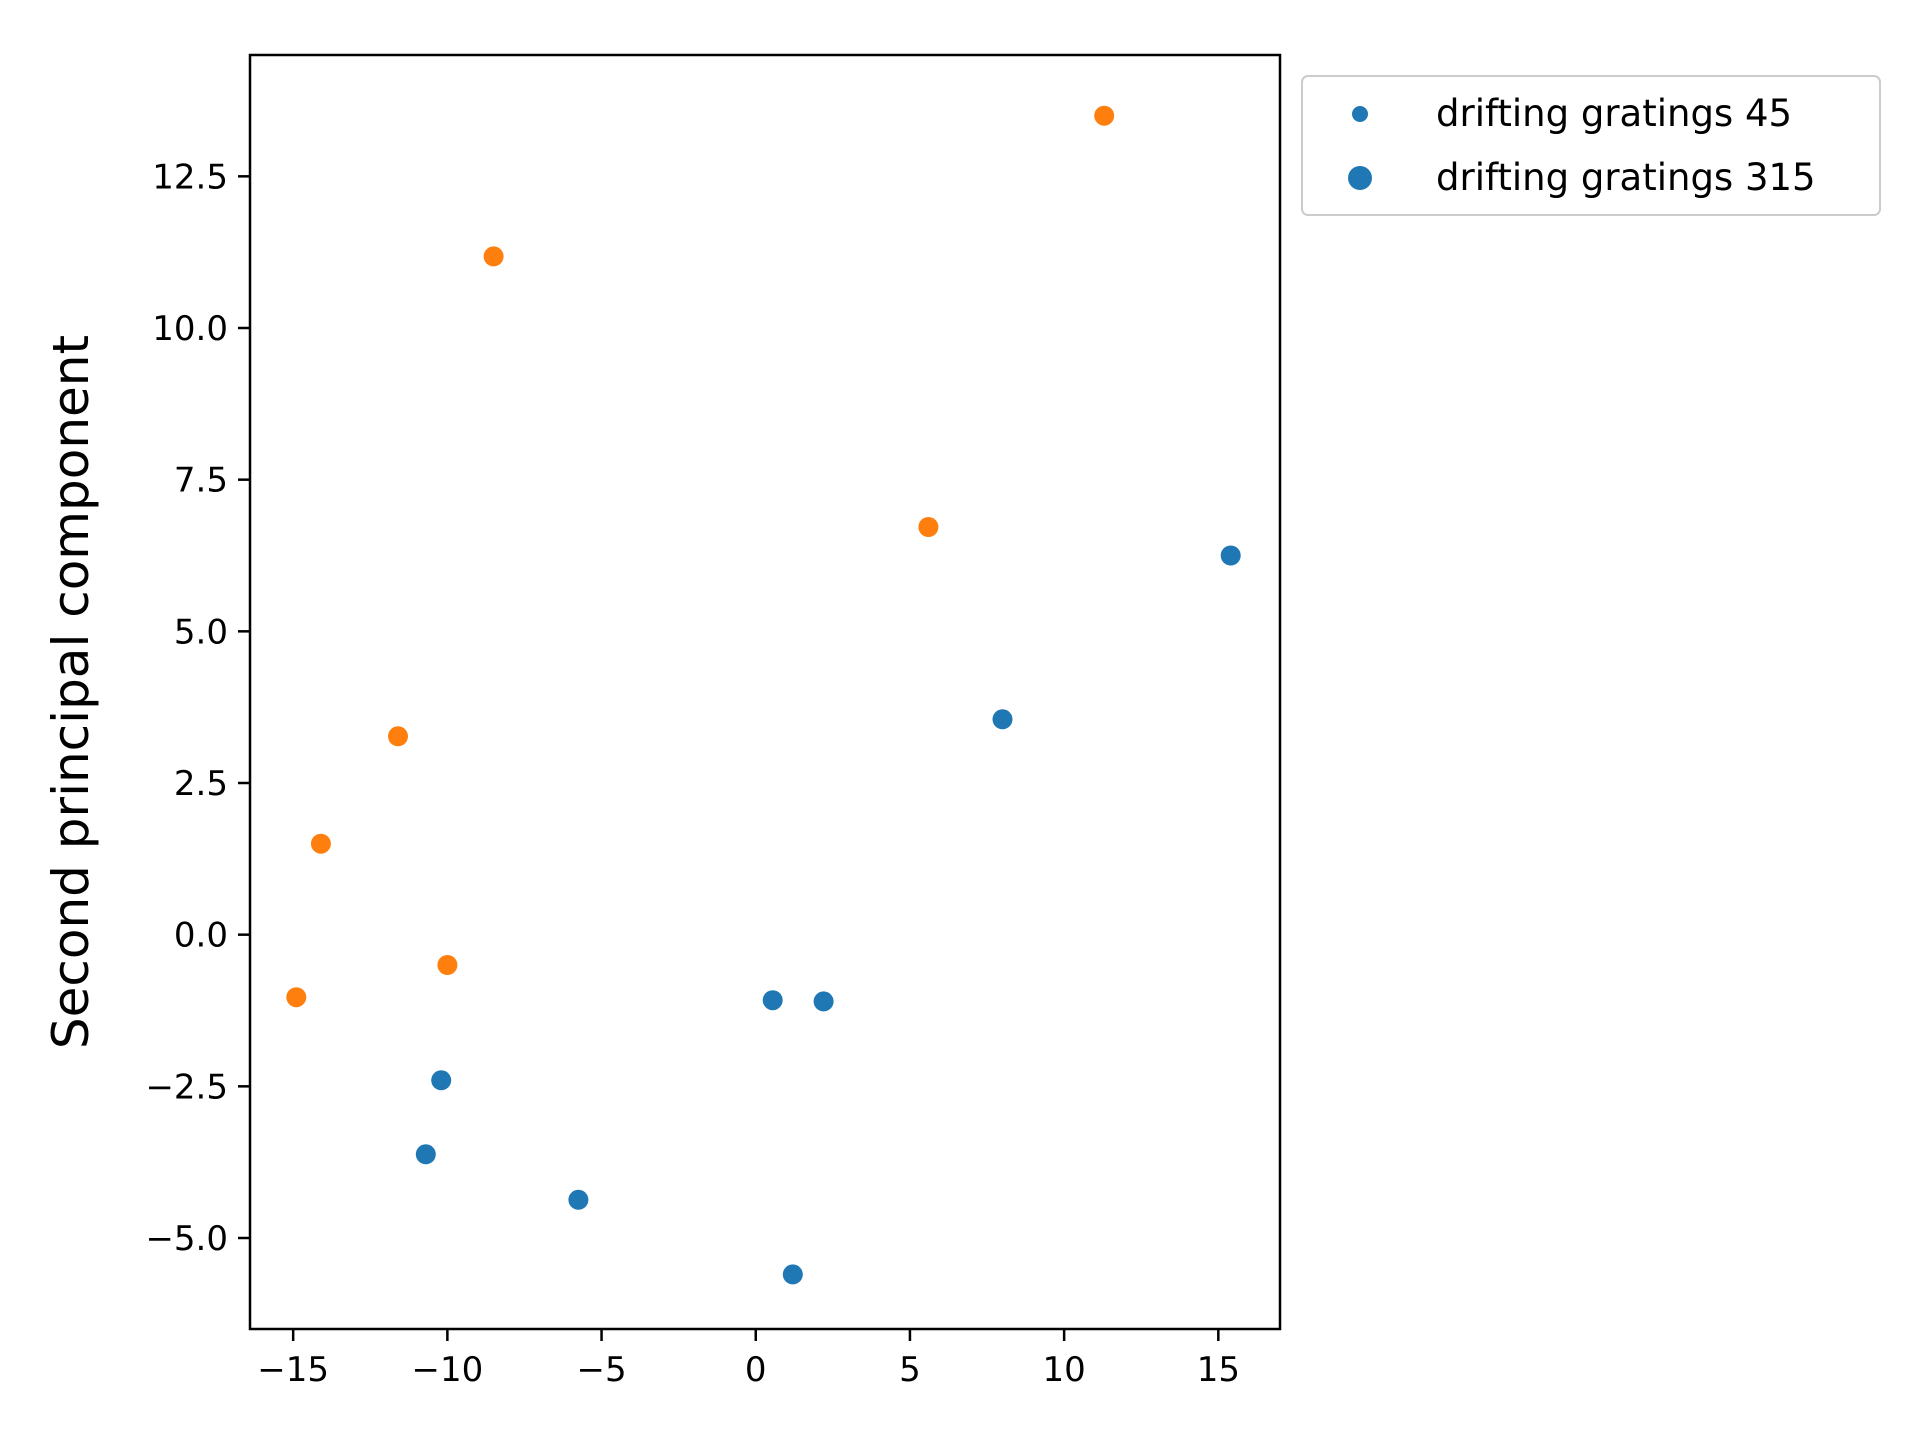 The width and height of the screenshot is (1920, 1440). What do you see at coordinates (1218, 1370) in the screenshot?
I see `x-tick-label: 15` at bounding box center [1218, 1370].